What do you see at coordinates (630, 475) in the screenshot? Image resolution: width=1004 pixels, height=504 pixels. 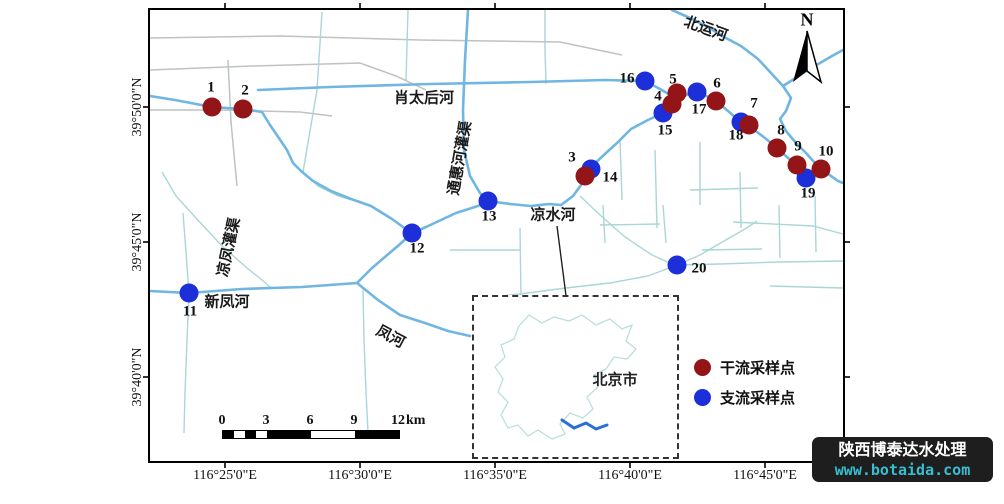 I see `x-axis-tick-label-3: 116°40'0"E` at bounding box center [630, 475].